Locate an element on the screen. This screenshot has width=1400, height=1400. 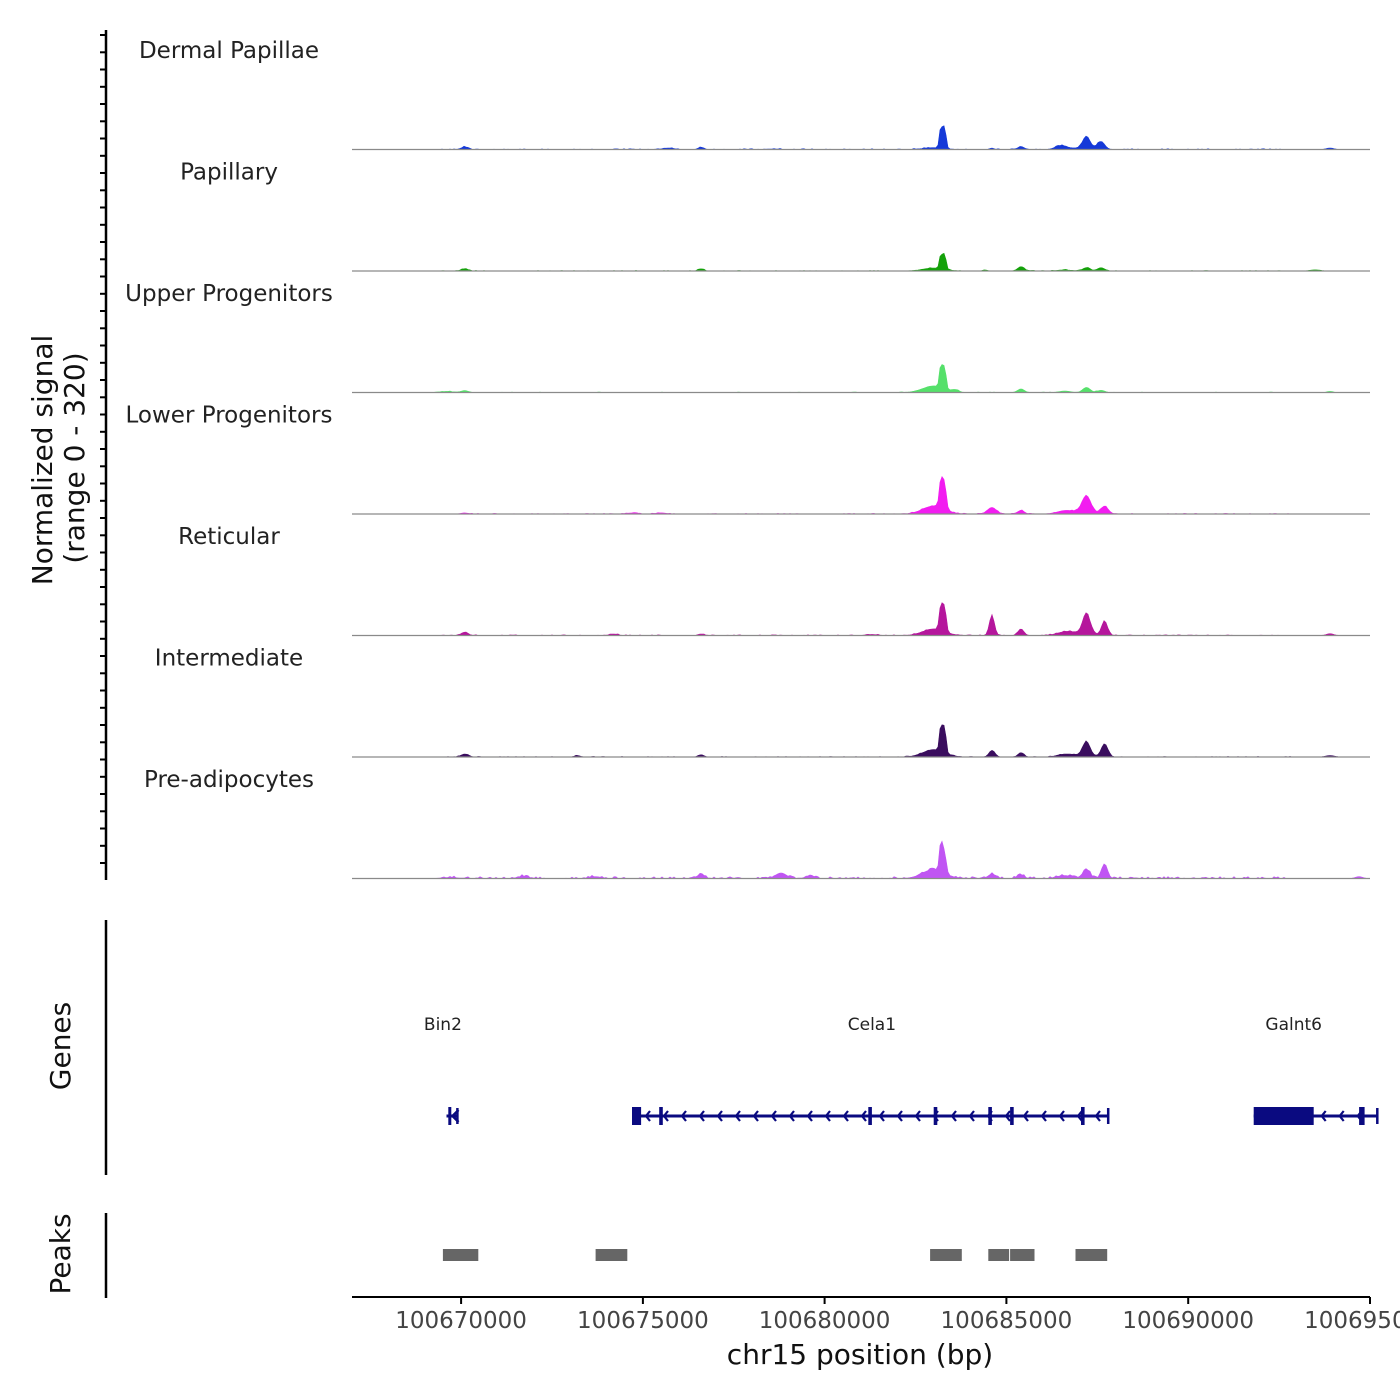
track-upper-progenitors: Upper Progenitors is located at coordinates (747, 337).